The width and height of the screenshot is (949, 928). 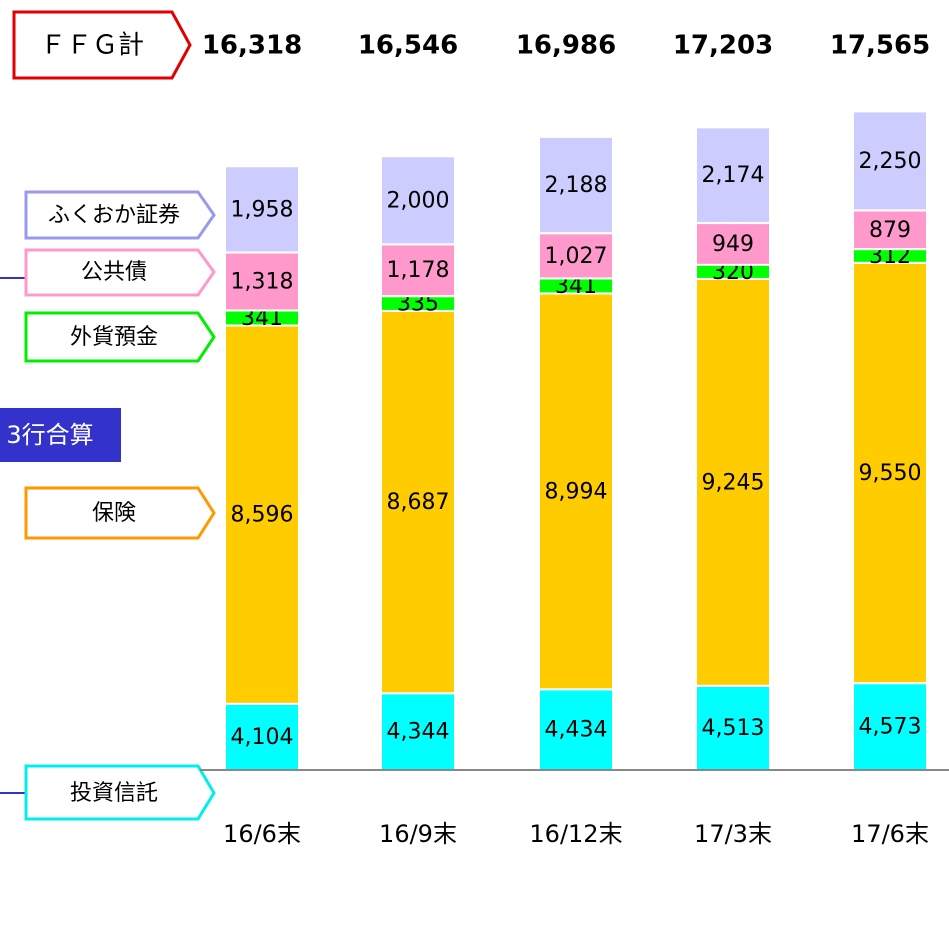 I want to click on x-tick-label: 17/6末, so click(x=890, y=834).